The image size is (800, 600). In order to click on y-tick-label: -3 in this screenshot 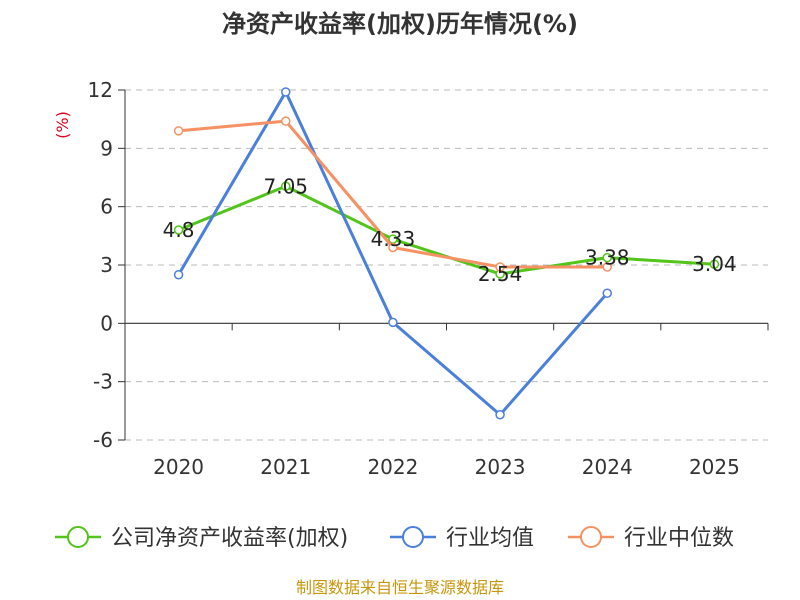, I will do `click(103, 382)`.